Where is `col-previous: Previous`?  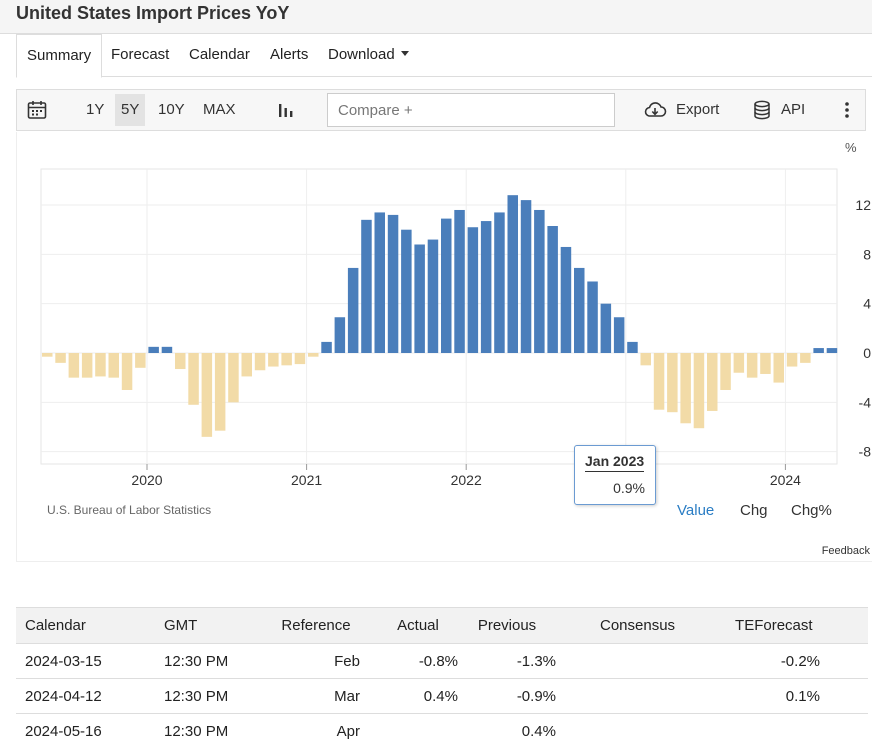 col-previous: Previous is located at coordinates (507, 625).